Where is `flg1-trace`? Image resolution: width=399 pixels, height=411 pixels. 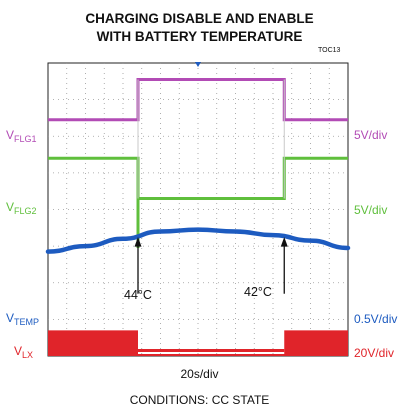
flg1-trace is located at coordinates (198, 99).